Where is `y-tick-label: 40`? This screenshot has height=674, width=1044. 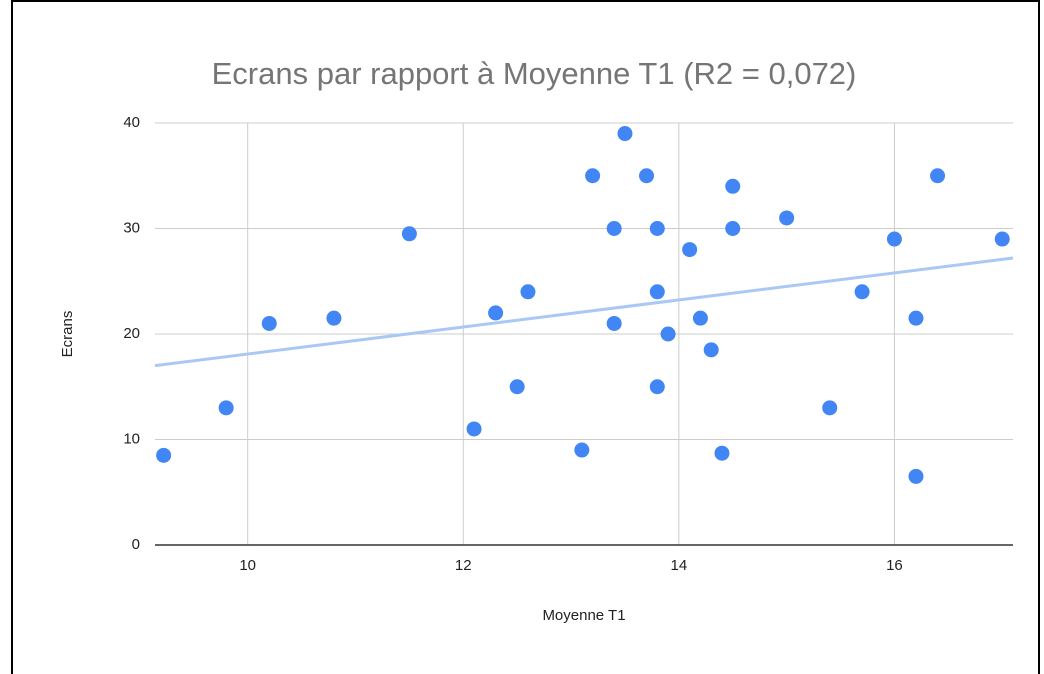
y-tick-label: 40 is located at coordinates (131, 122).